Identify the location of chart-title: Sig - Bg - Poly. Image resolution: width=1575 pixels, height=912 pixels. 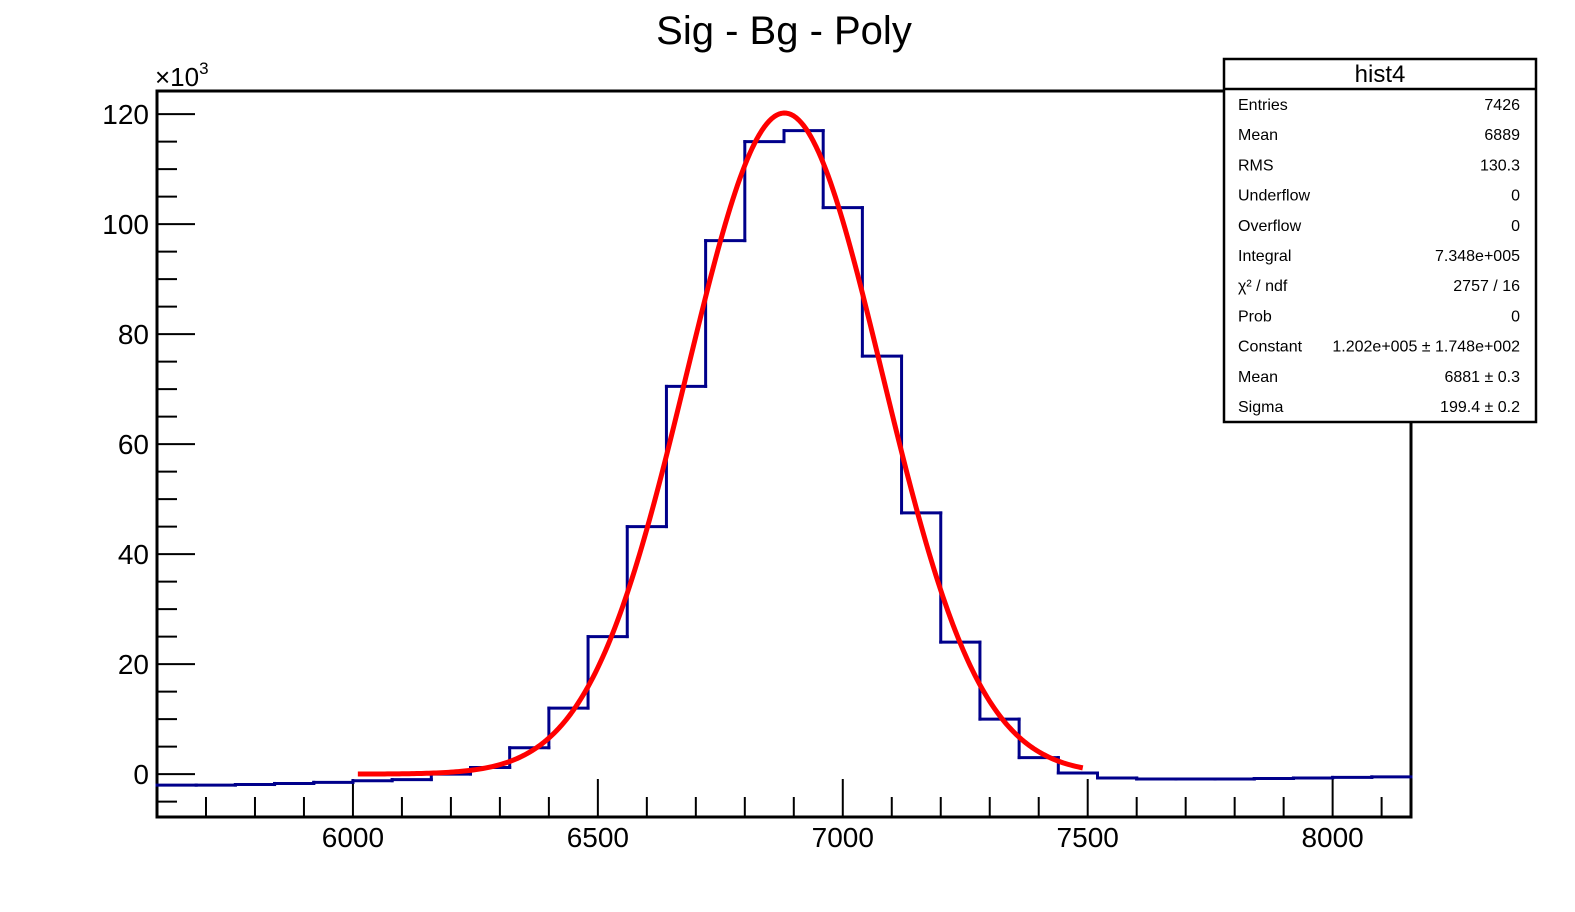
(784, 31).